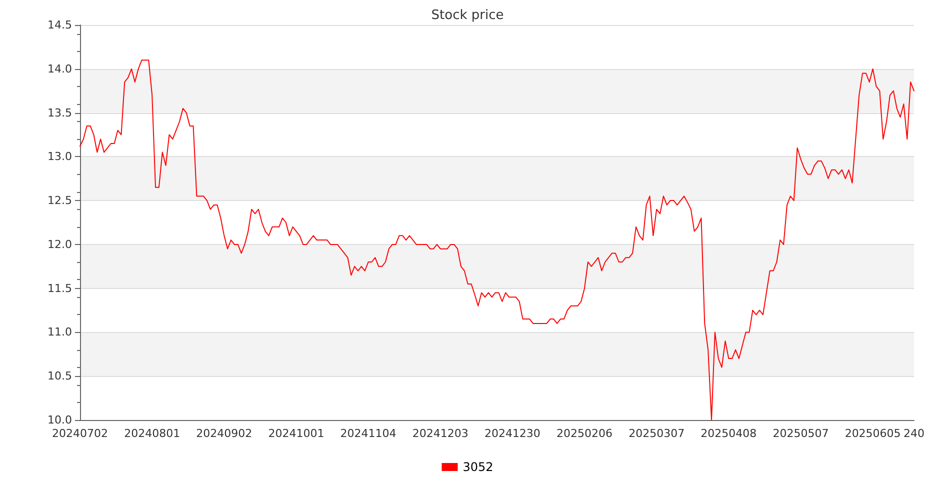  Describe the element at coordinates (224, 433) in the screenshot. I see `x-tick-label: 20240902` at that location.